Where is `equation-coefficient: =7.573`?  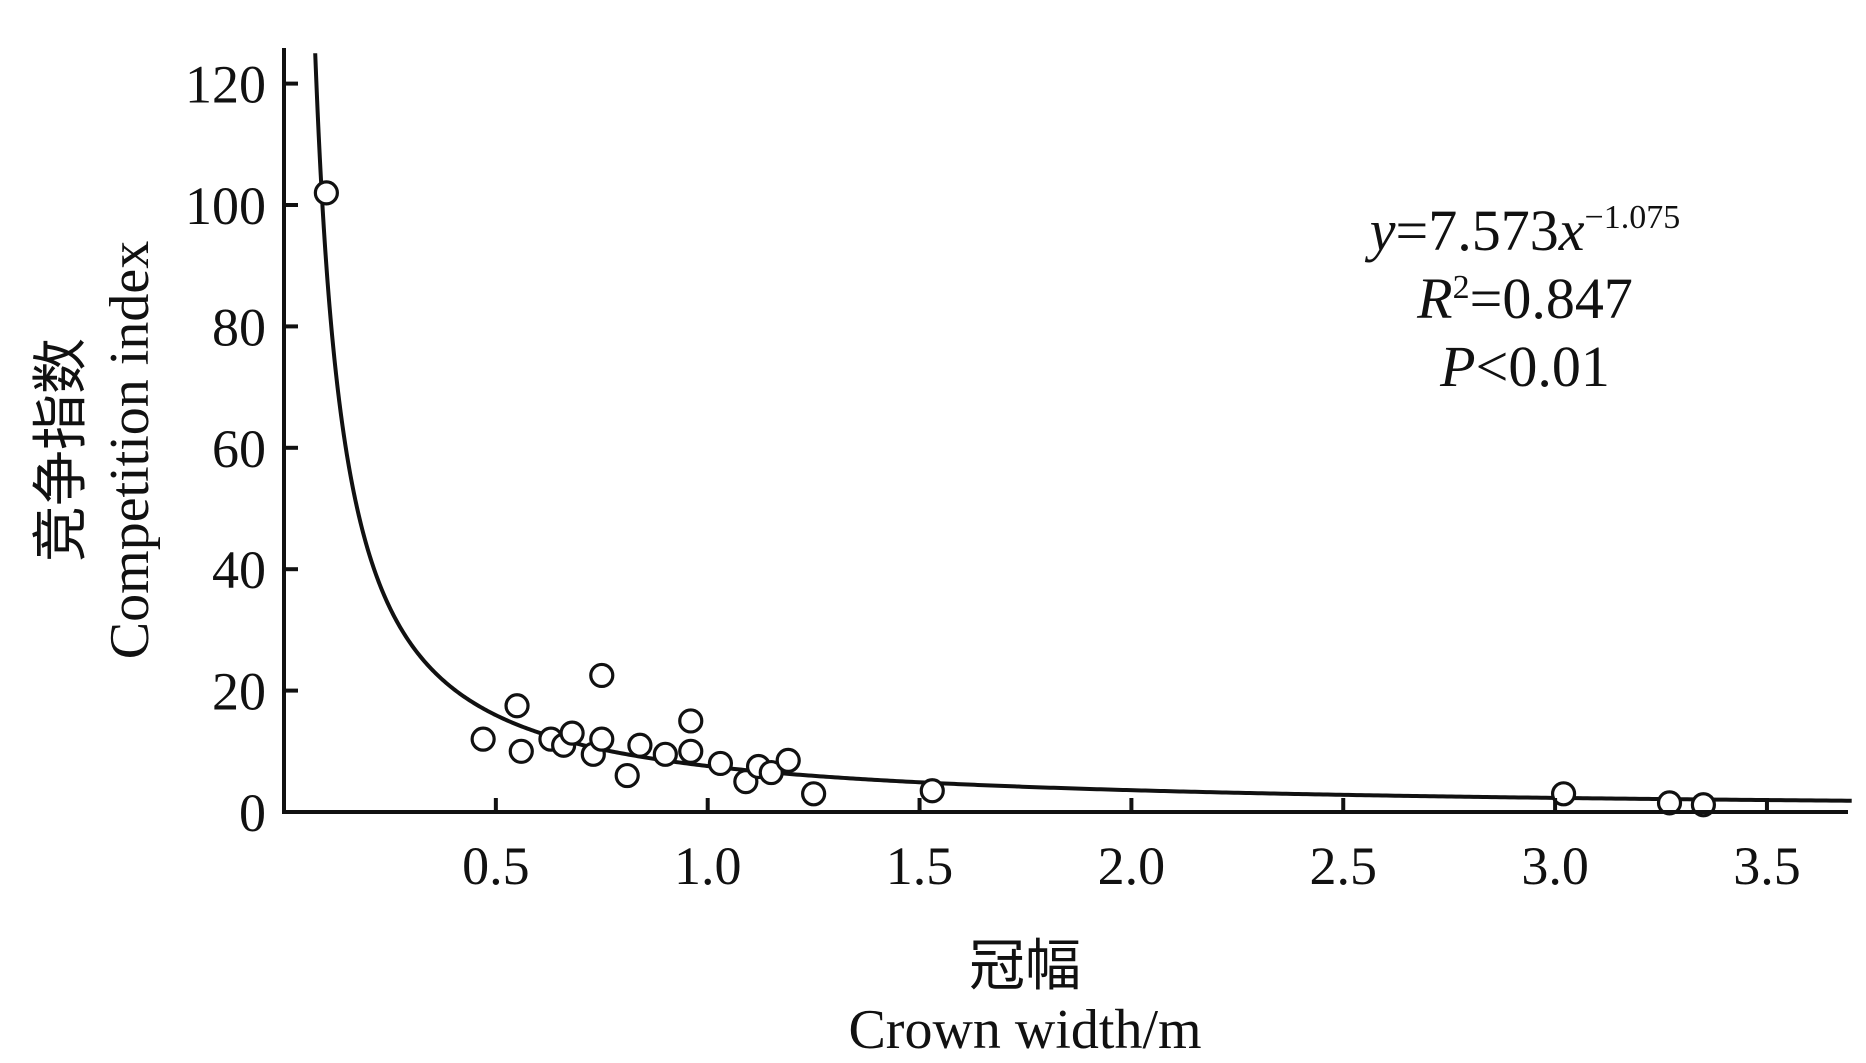 equation-coefficient: =7.573 is located at coordinates (1477, 230).